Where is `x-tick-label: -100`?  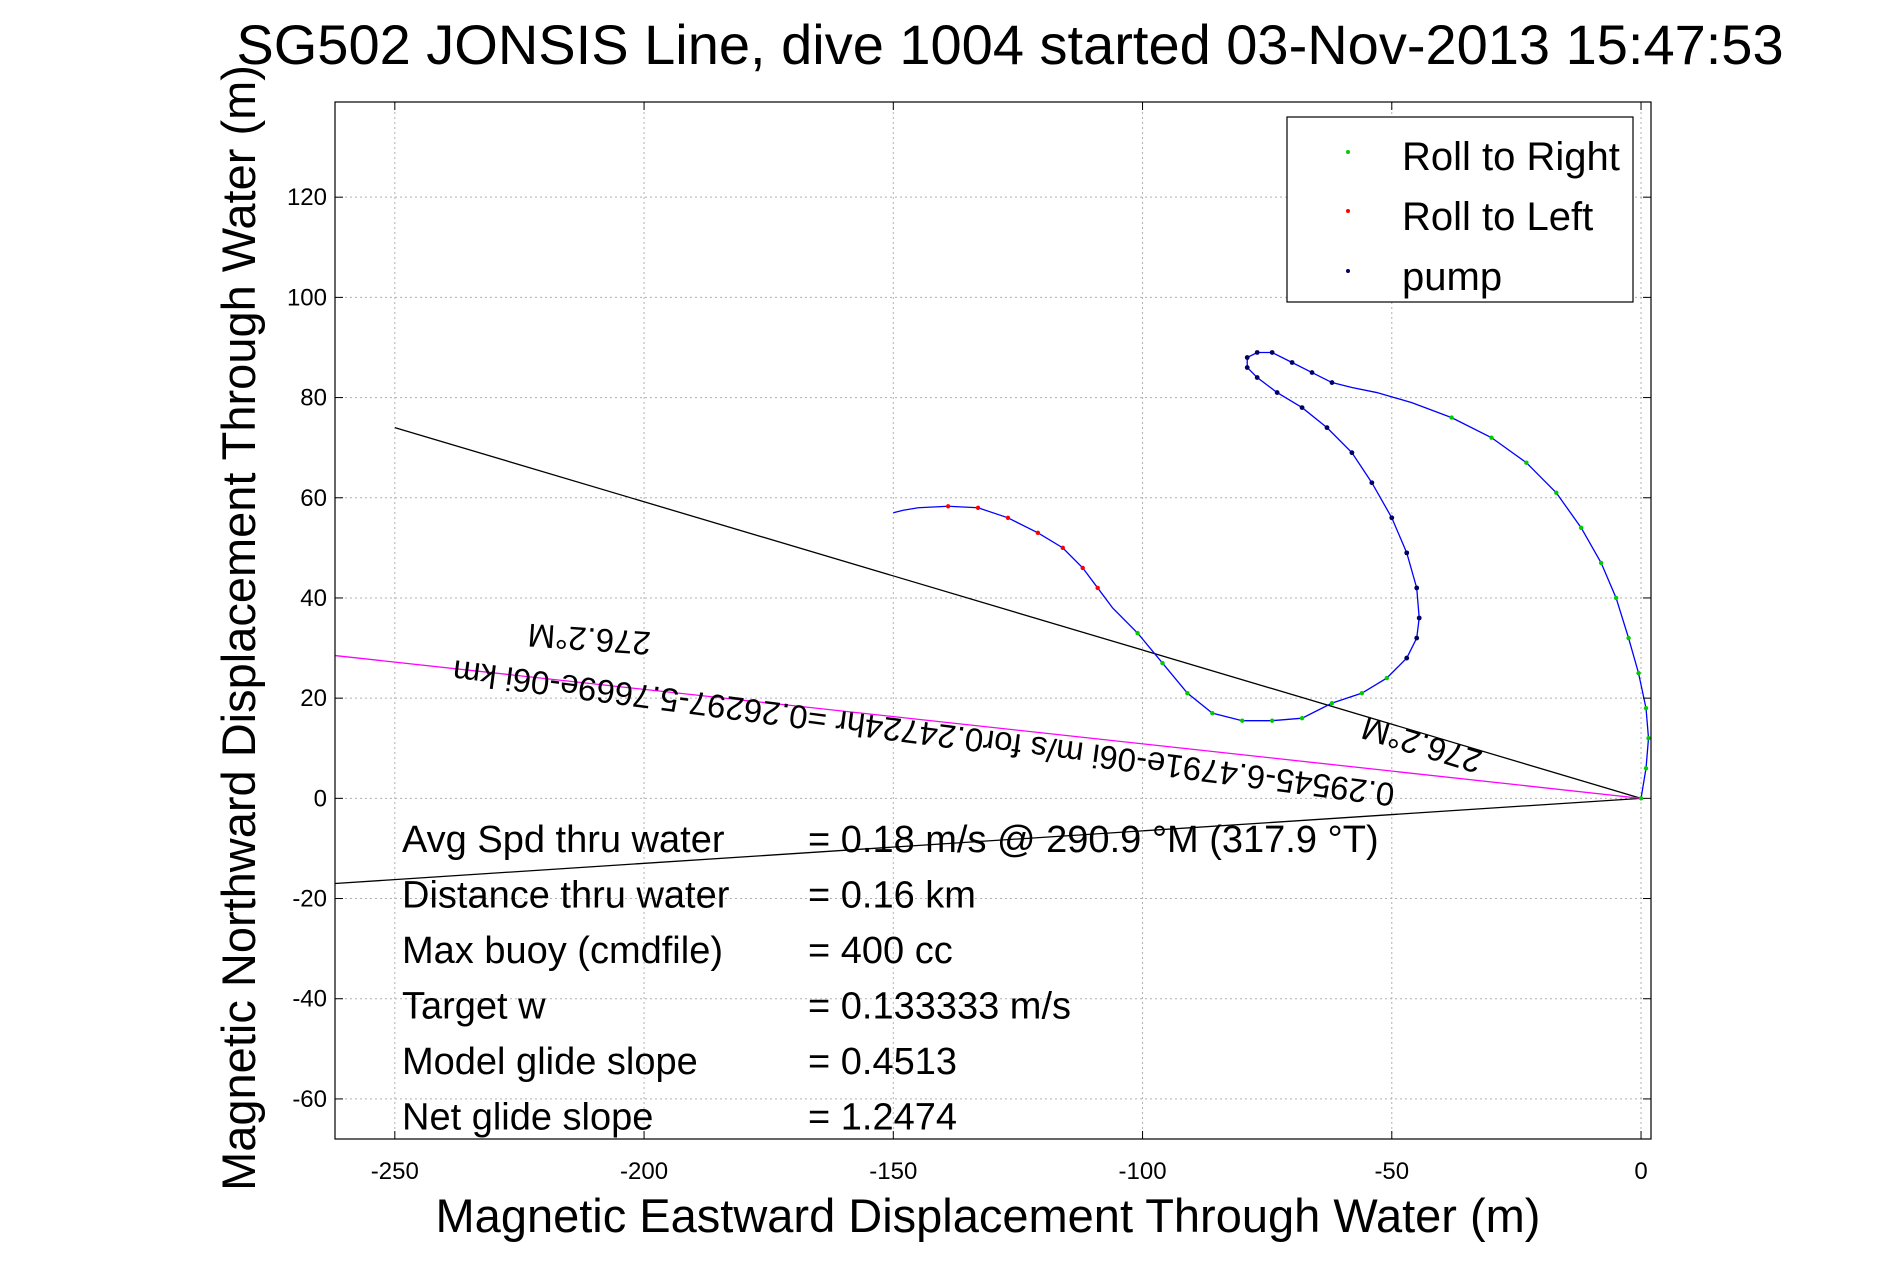
x-tick-label: -100 is located at coordinates (1143, 1171).